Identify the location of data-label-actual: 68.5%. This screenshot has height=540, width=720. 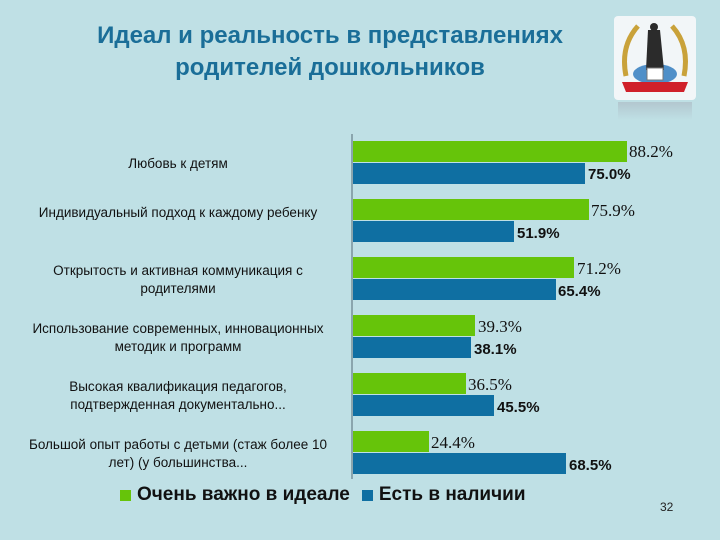
(590, 465).